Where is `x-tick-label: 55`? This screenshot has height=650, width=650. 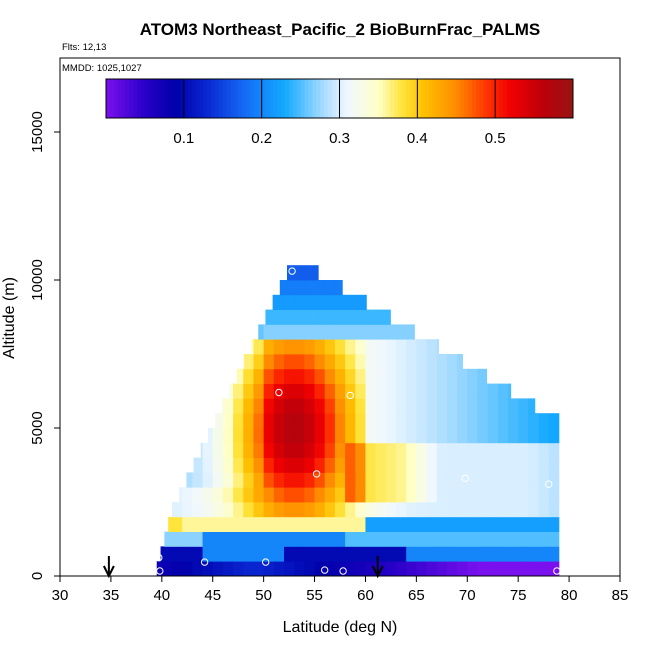 x-tick-label: 55 is located at coordinates (314, 595).